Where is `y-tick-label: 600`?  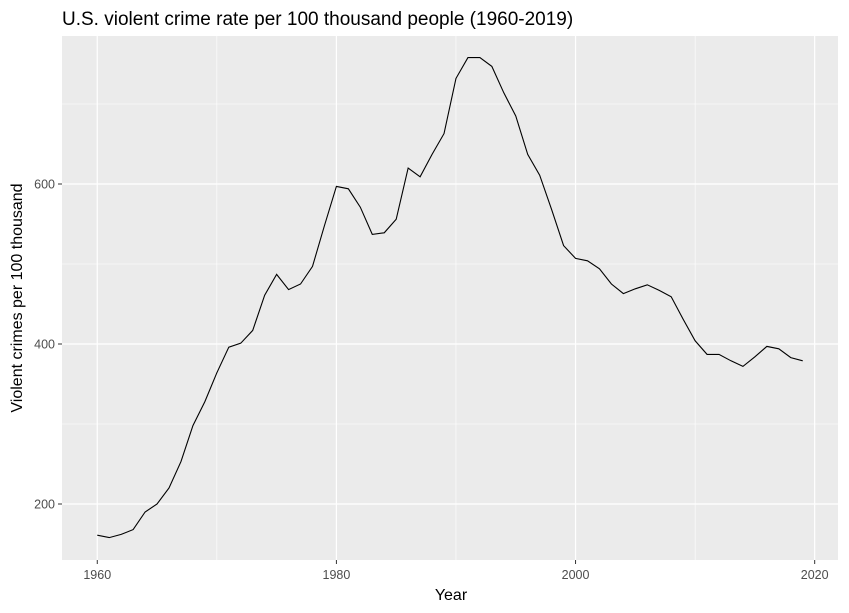
y-tick-label: 600 is located at coordinates (44, 185).